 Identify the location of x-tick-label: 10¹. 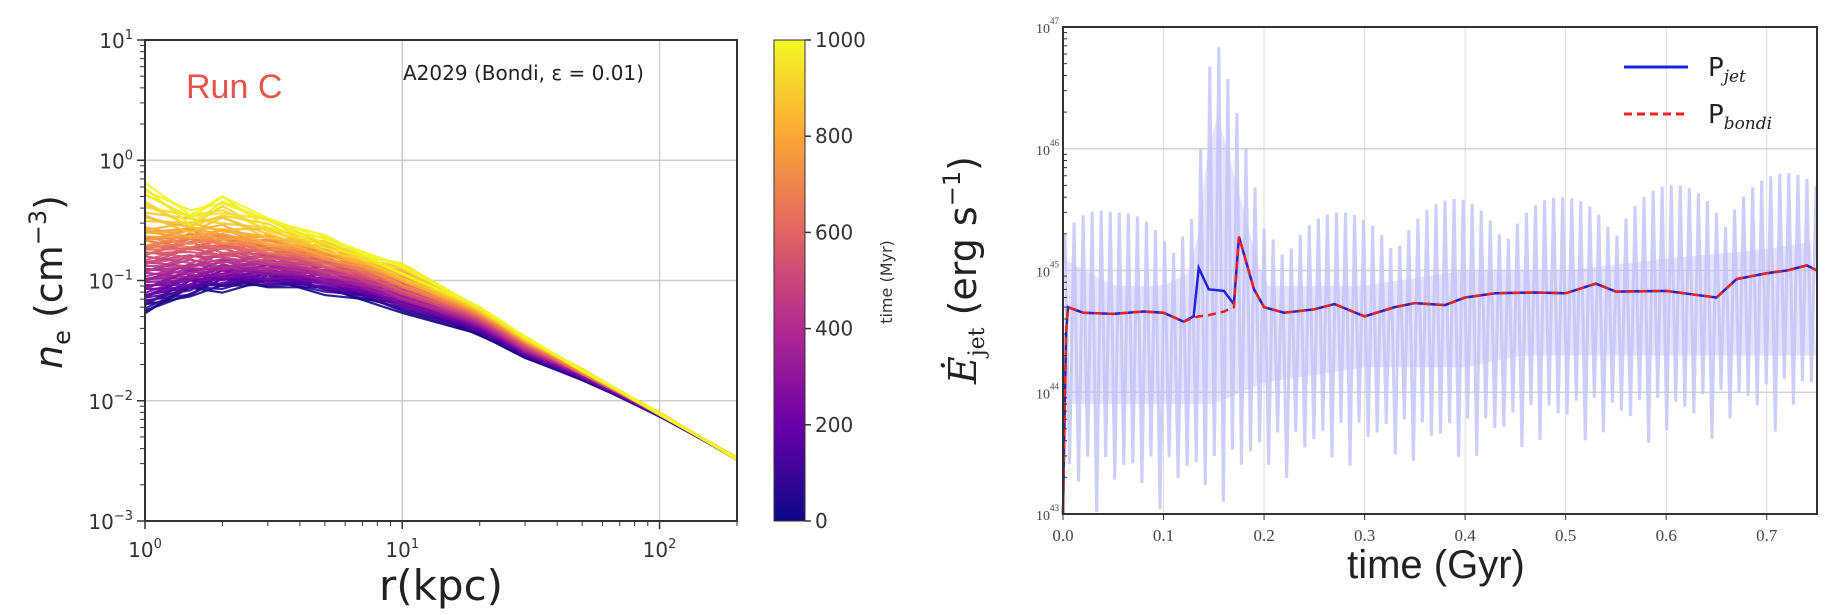
(402, 549).